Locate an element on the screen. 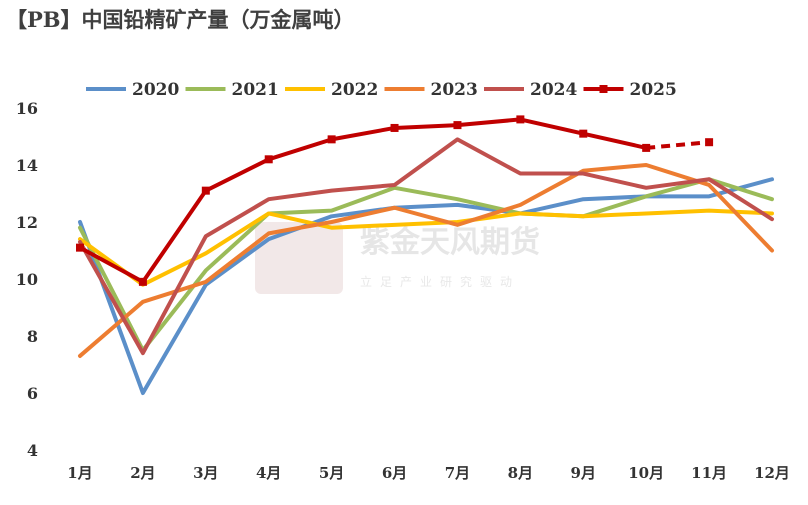 This screenshot has height=505, width=808. legend-marker is located at coordinates (603, 89).